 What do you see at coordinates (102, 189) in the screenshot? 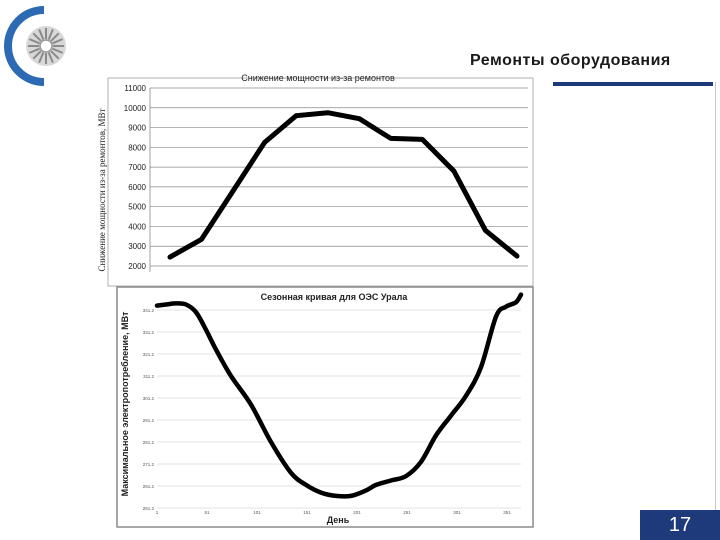
I see `top-chart-ylabel: Снижение мощности из-за ремонтов, МВт` at bounding box center [102, 189].